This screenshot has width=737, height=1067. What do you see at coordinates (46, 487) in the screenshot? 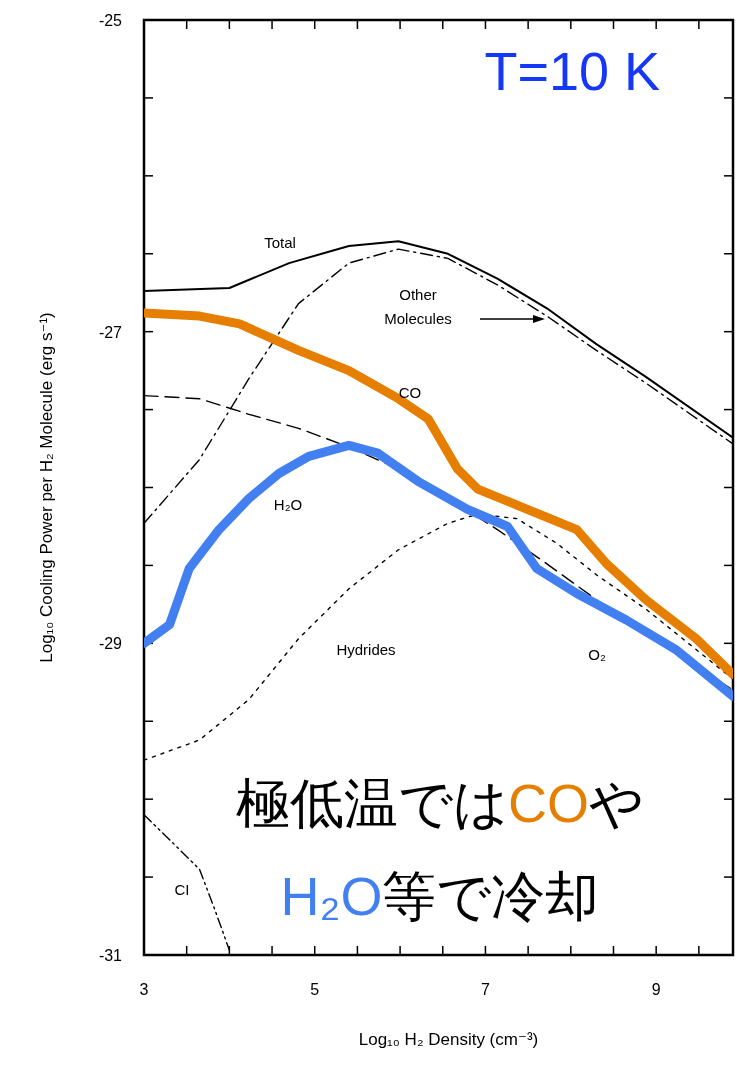
I see `y-axis-title: Log₁₀ Cooling Power per H₂ Molecule (erg s⁻¹)` at bounding box center [46, 487].